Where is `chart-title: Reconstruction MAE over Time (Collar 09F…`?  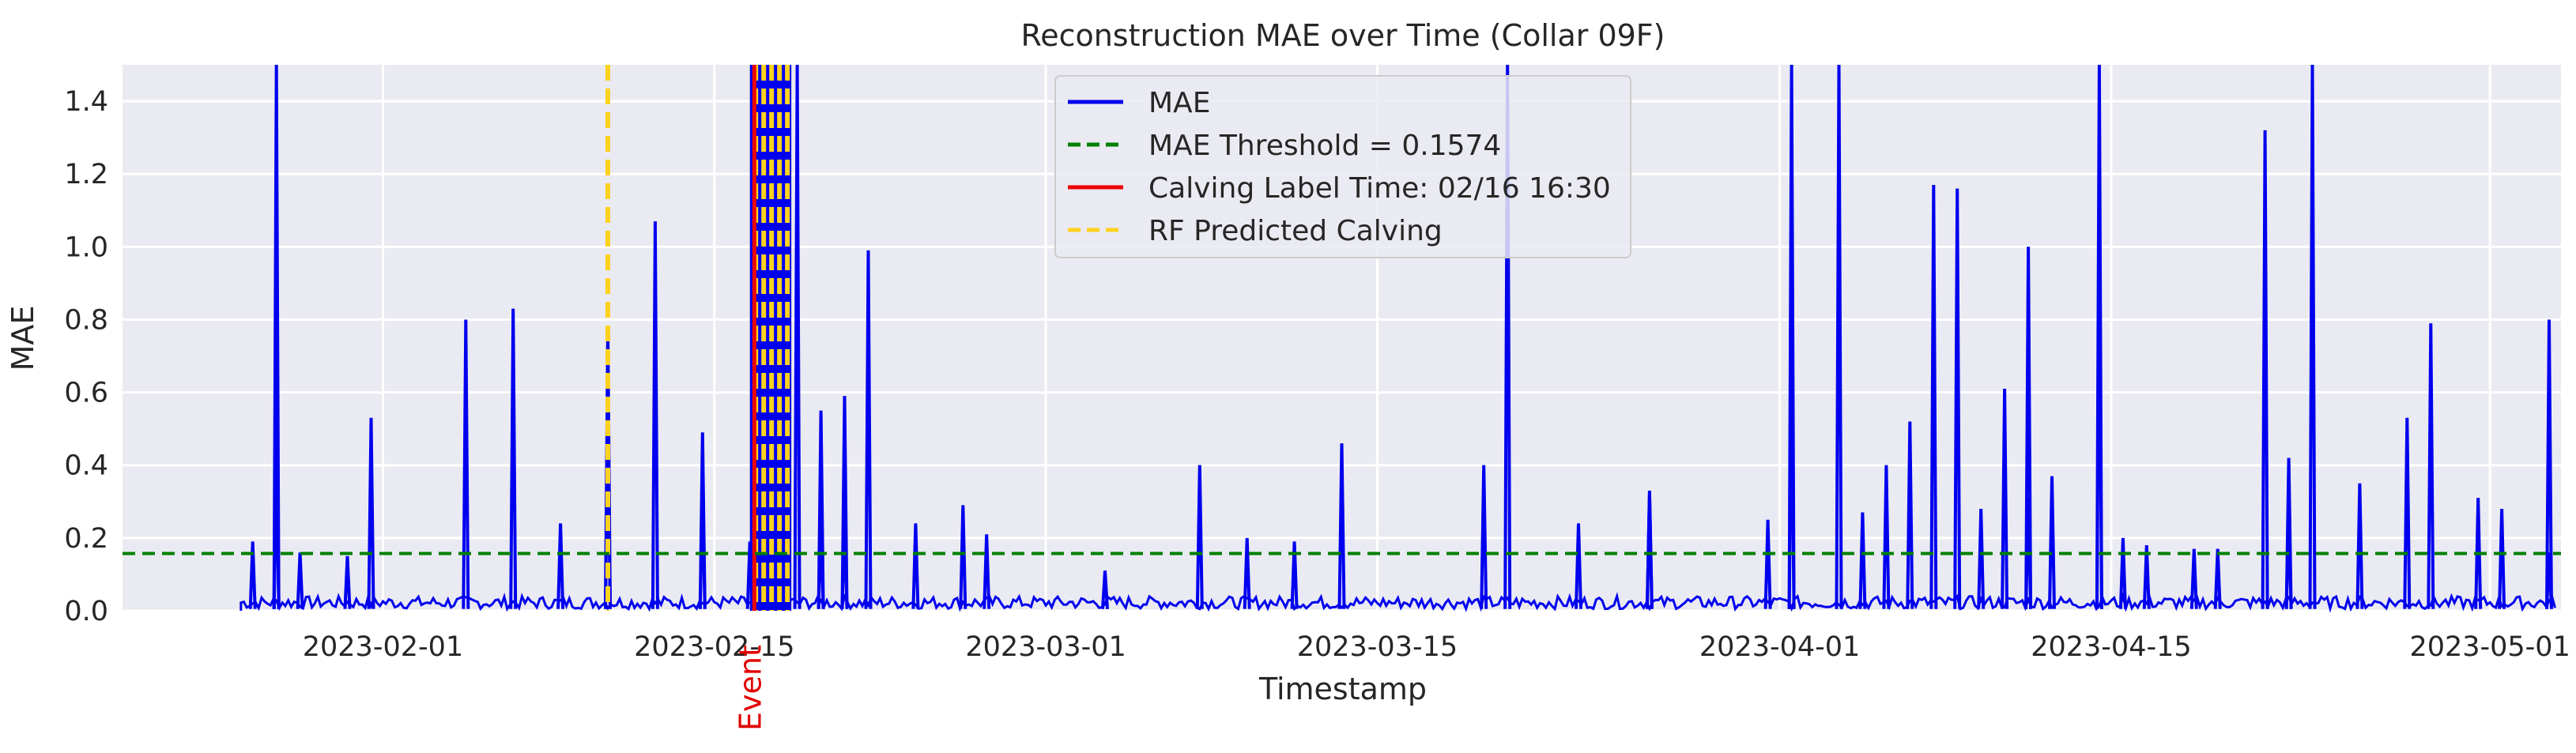 chart-title: Reconstruction MAE over Time (Collar 09F… is located at coordinates (1343, 35).